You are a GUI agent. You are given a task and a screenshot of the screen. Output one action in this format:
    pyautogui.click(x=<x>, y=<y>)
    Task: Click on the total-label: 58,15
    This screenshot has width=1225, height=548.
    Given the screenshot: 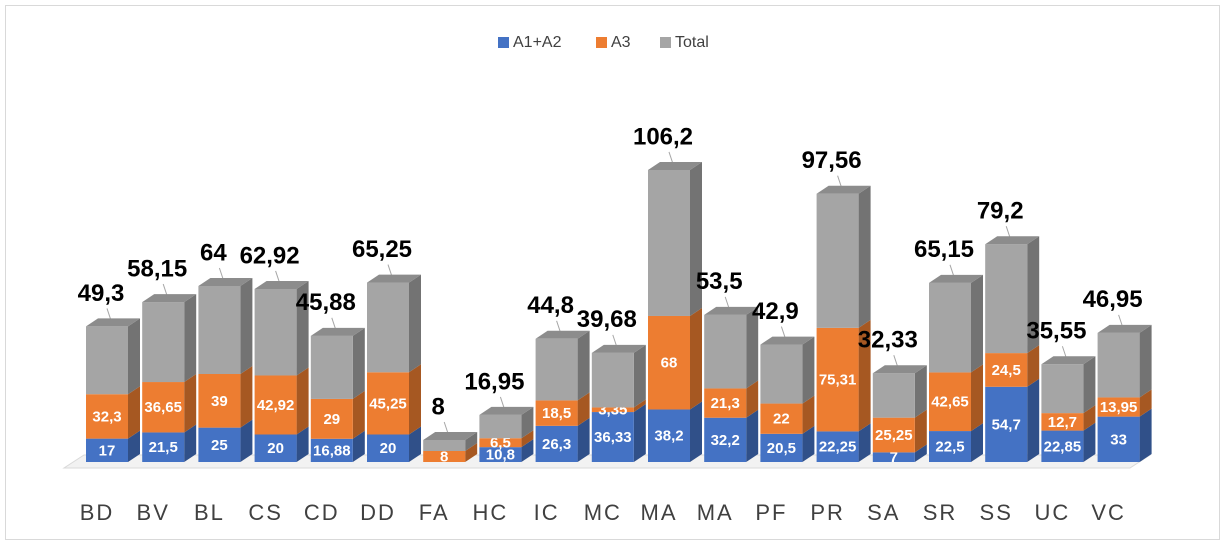 What is the action you would take?
    pyautogui.click(x=157, y=268)
    